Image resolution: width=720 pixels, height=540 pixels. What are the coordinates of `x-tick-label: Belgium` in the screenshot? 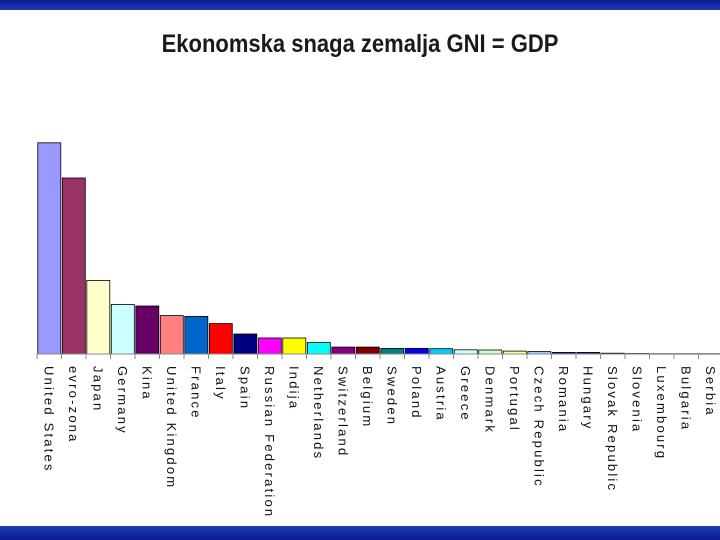 It's located at (367, 397).